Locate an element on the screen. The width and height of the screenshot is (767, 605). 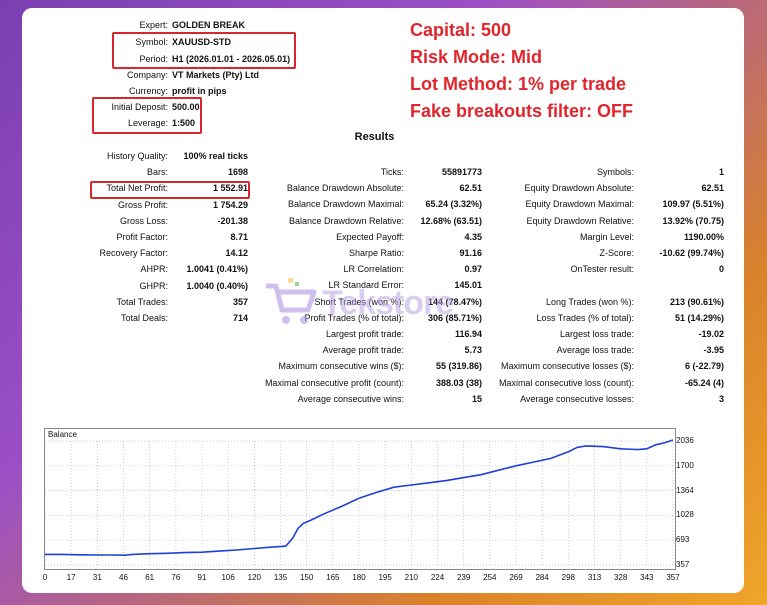
x-tick-label: 224 is located at coordinates (437, 577).